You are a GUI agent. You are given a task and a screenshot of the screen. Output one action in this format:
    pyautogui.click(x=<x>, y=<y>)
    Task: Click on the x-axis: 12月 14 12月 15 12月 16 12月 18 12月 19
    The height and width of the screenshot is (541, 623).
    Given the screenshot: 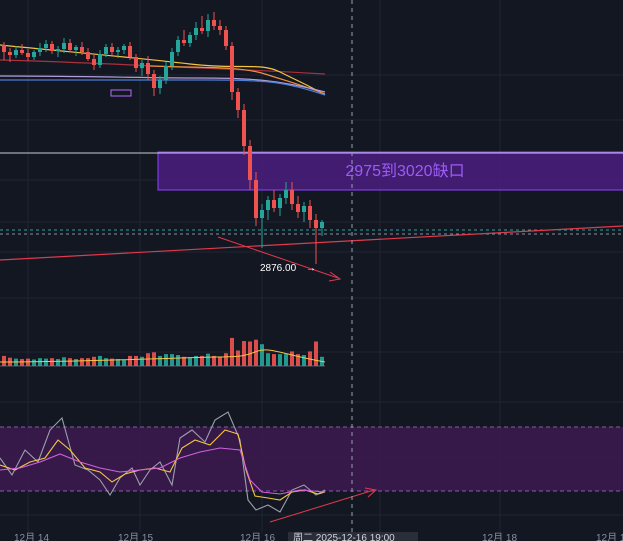 What is the action you would take?
    pyautogui.click(x=318, y=536)
    